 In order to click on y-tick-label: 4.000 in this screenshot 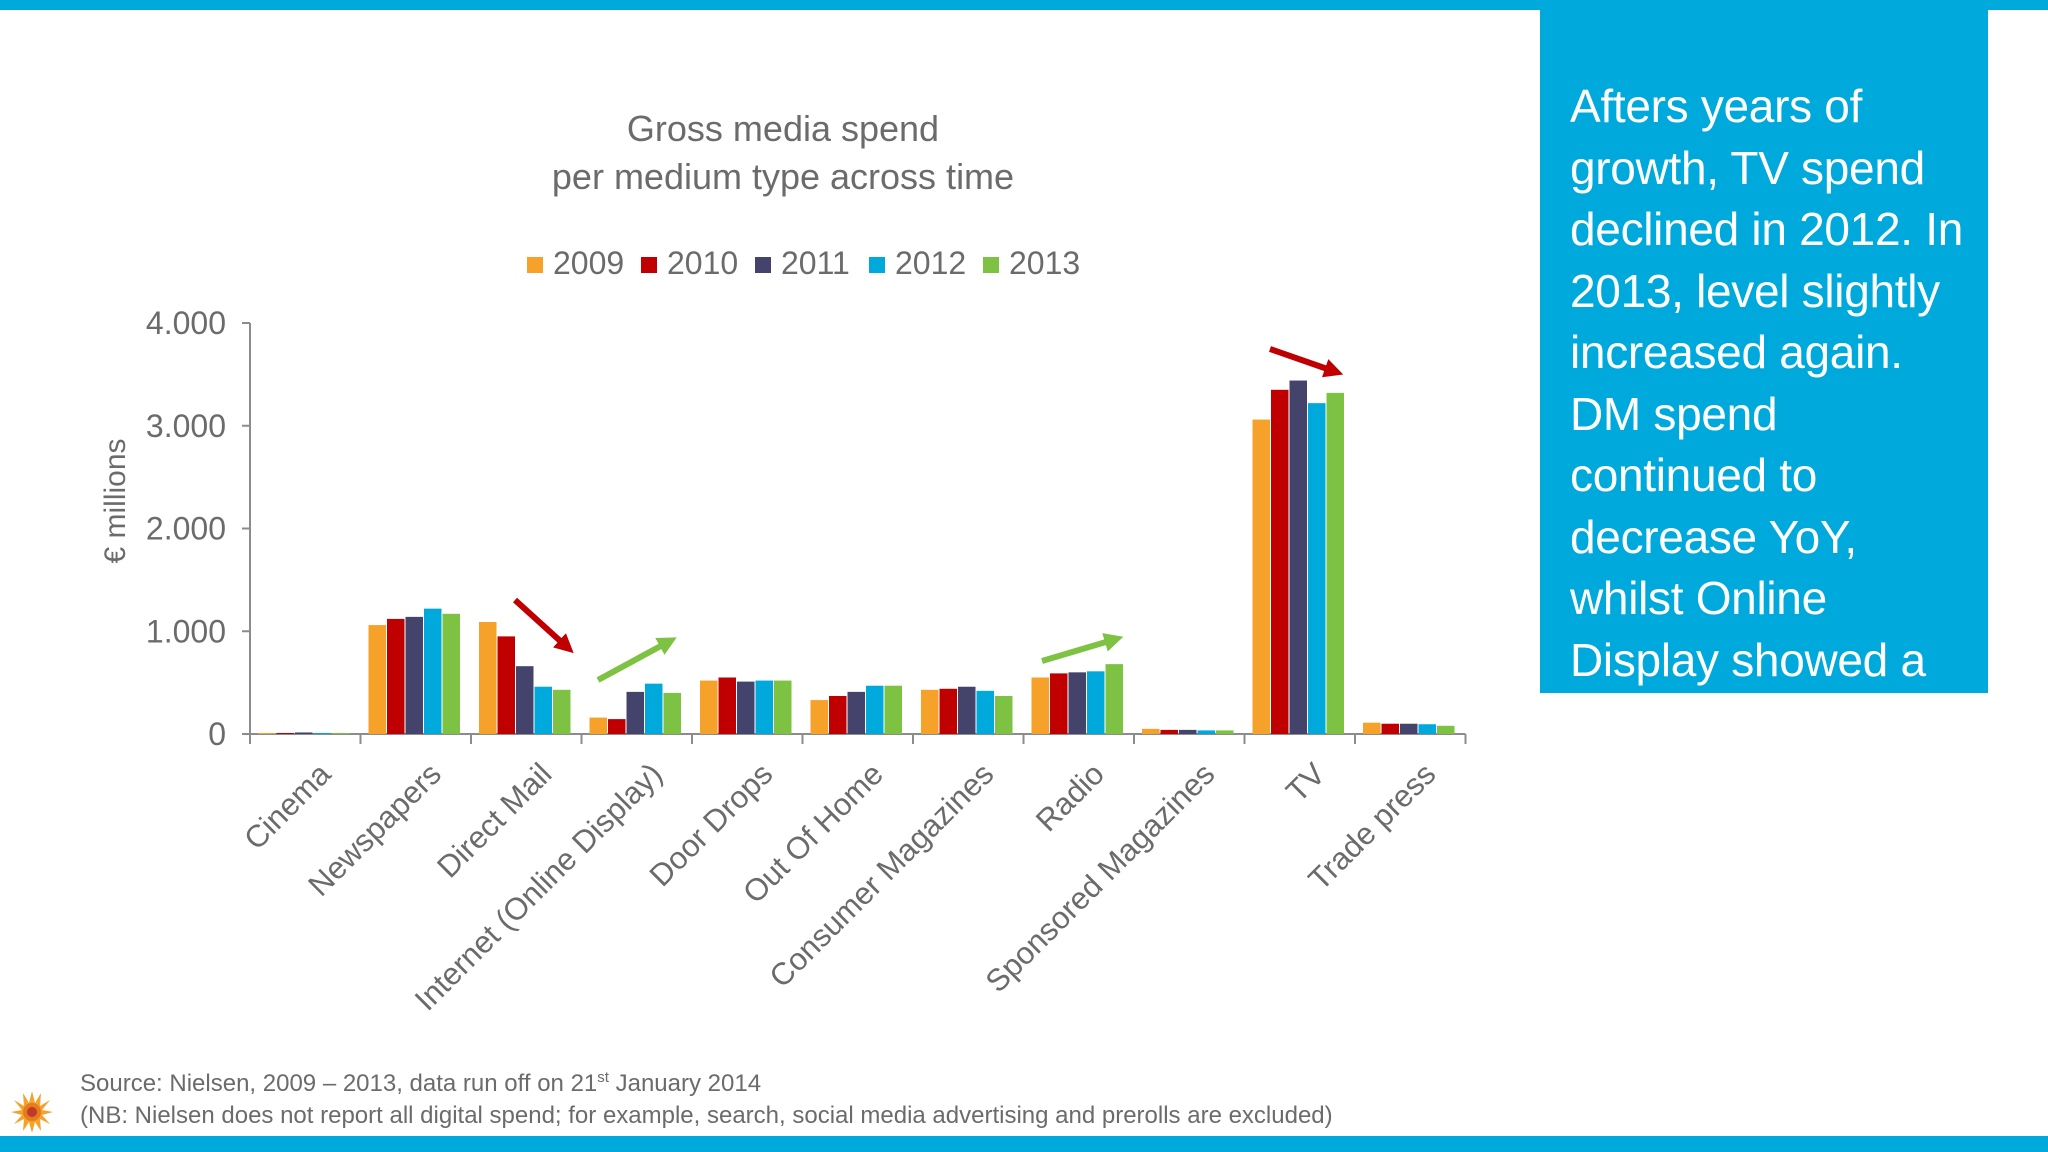, I will do `click(186, 323)`.